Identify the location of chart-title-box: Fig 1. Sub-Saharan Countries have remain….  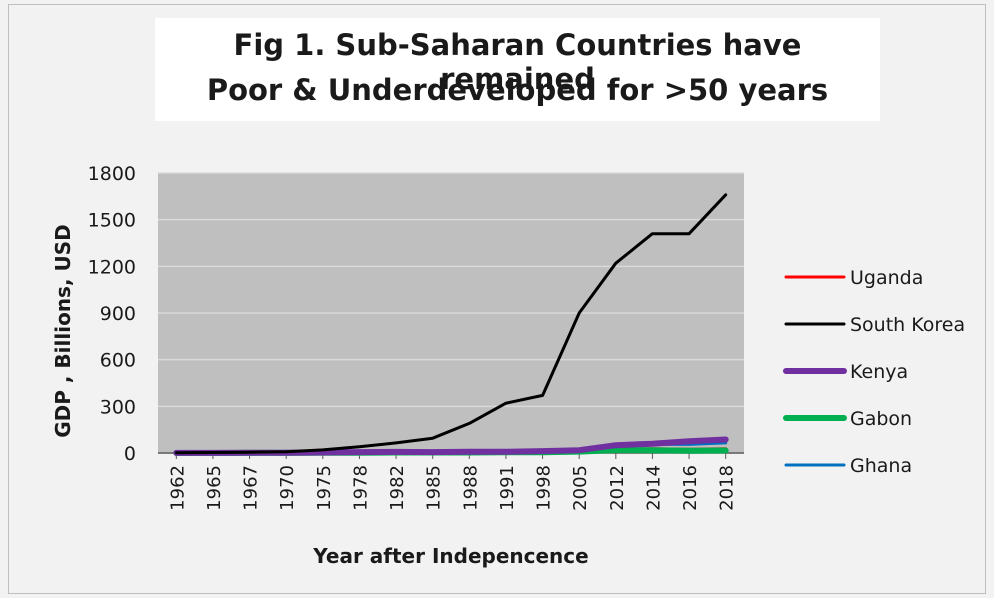
(517, 69).